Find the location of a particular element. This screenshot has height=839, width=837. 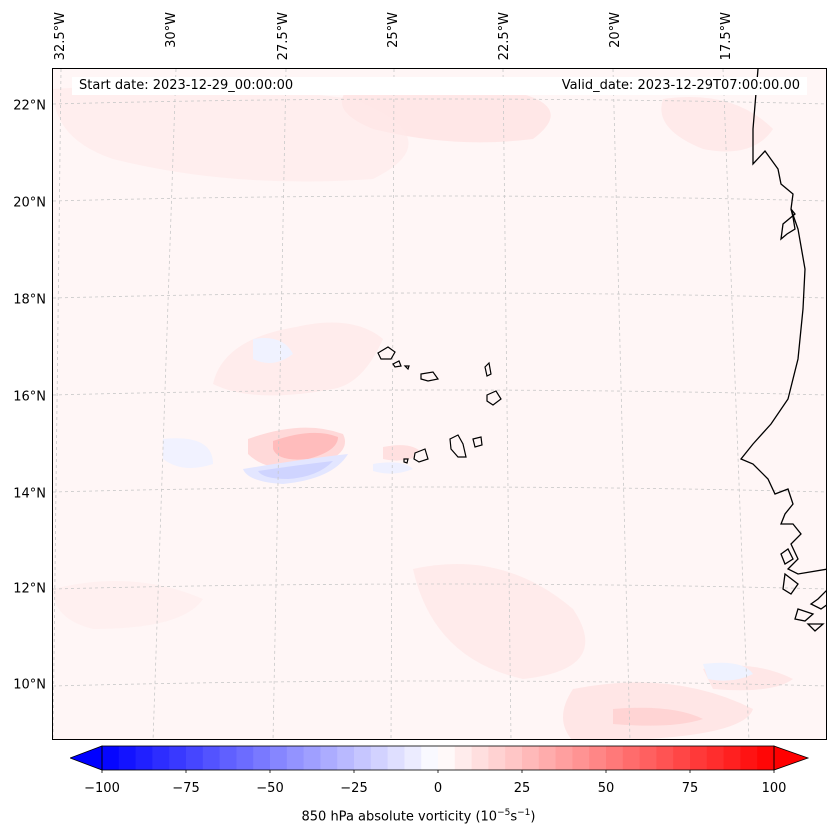

lon-label-25w: 25°W is located at coordinates (393, 30).